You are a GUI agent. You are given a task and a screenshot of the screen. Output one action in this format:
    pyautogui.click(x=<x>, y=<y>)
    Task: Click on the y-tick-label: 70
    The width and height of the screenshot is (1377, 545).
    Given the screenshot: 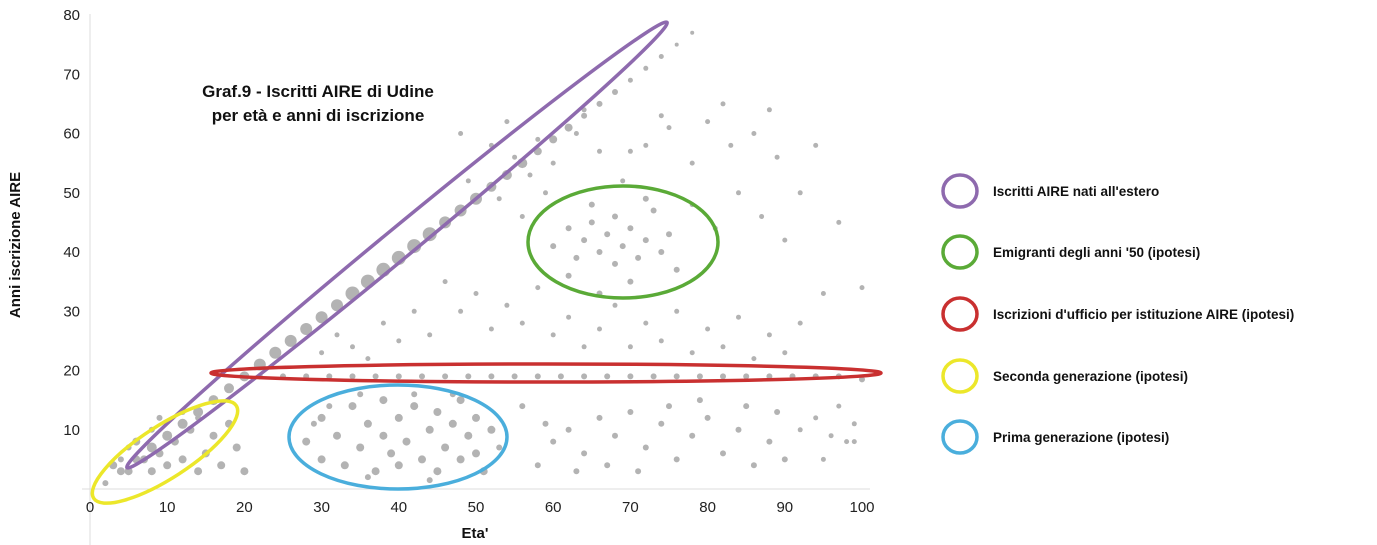 What is the action you would take?
    pyautogui.click(x=71, y=74)
    